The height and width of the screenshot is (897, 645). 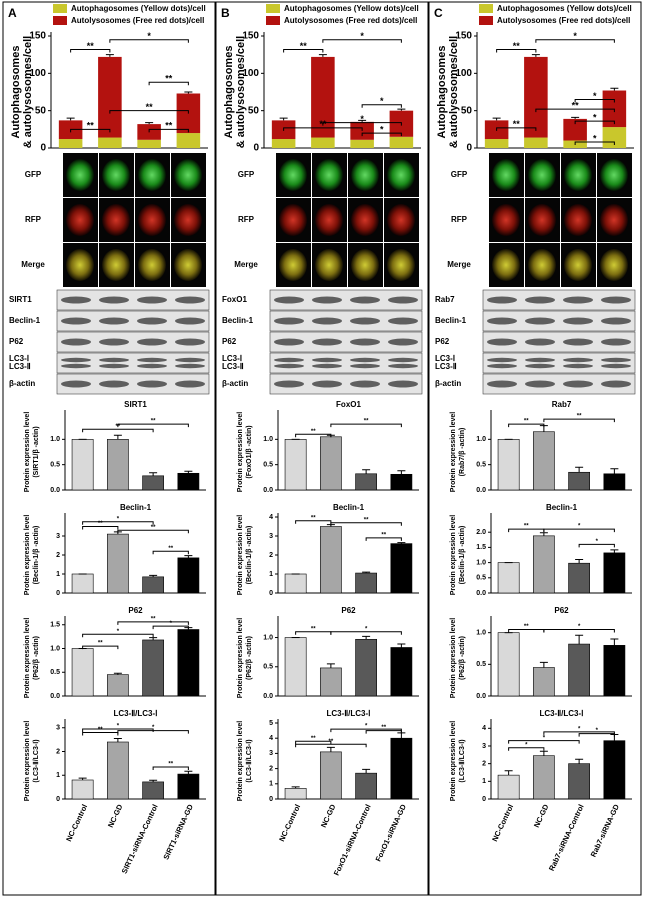 I want to click on x-tick-label: SIRT1-siRNA-Control, so click(x=140, y=839).